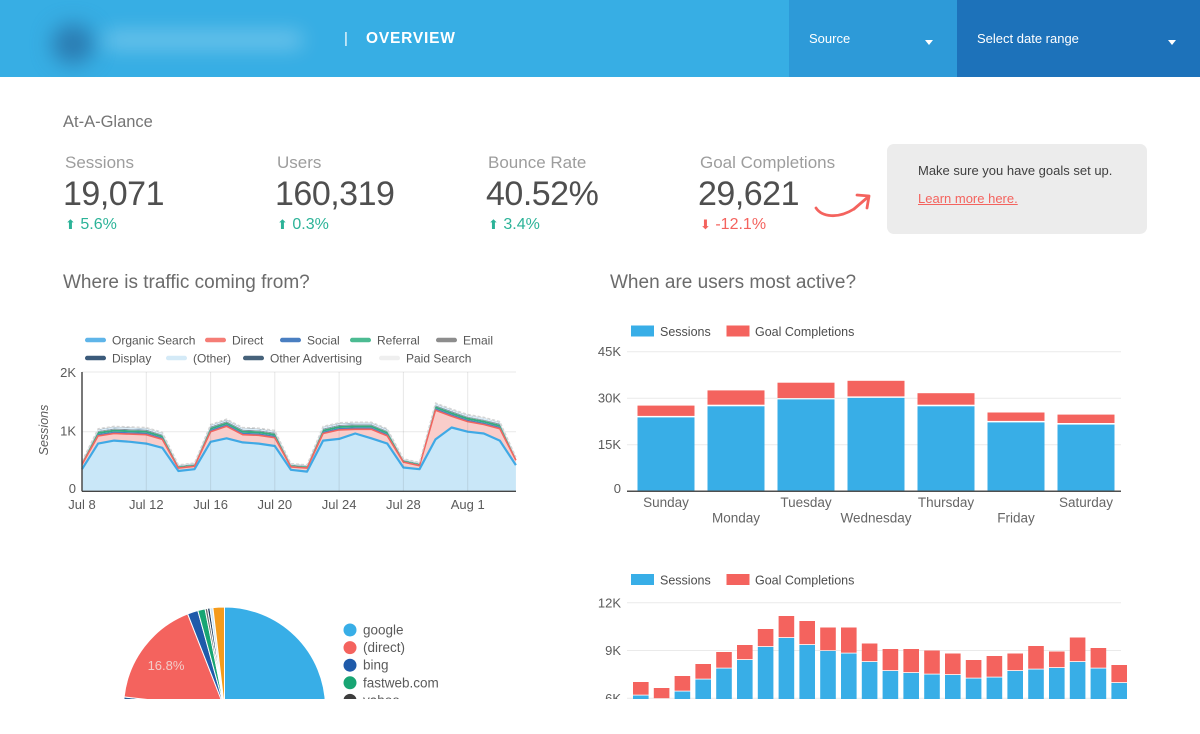  I want to click on svg-text: Sunday, so click(666, 502).